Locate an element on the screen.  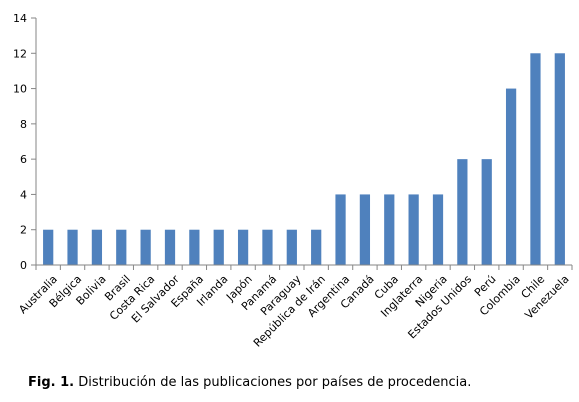
y-tick-label: 4 is located at coordinates (23, 194).